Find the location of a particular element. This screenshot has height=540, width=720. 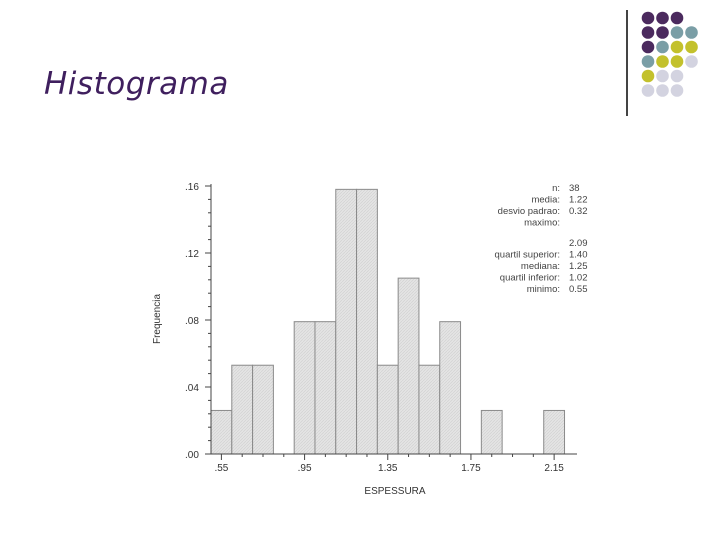

stat-value: 1.02 is located at coordinates (578, 278).